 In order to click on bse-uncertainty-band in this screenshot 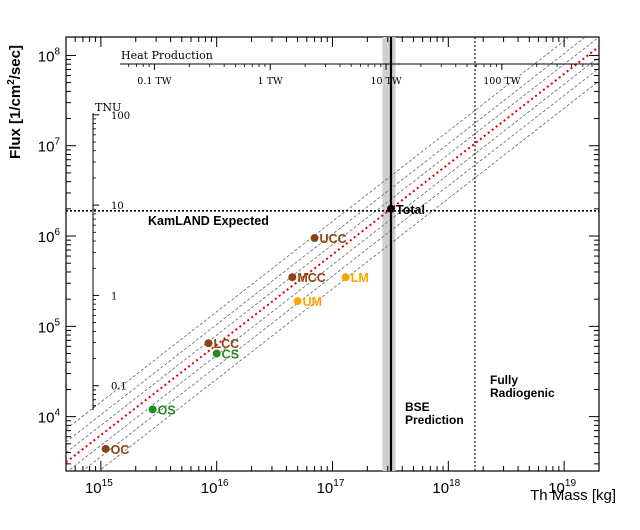, I will do `click(389, 254)`.